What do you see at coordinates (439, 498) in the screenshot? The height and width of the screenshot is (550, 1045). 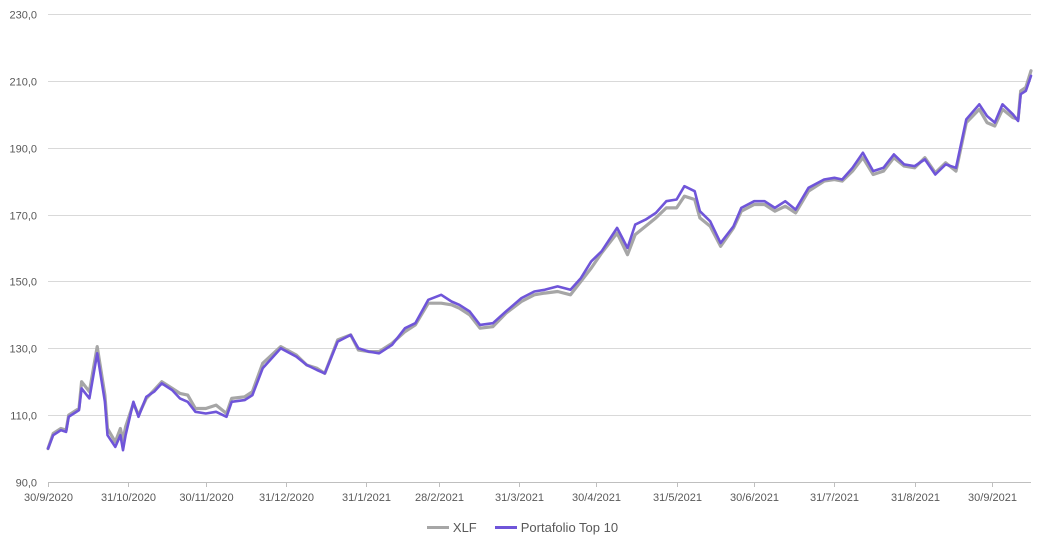 I see `x-tick-label: 28/2/2021` at bounding box center [439, 498].